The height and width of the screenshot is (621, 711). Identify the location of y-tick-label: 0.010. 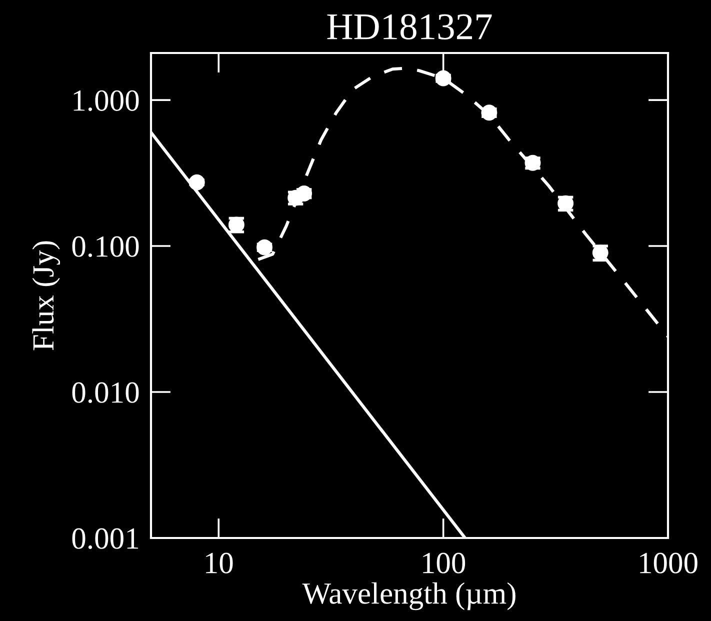
(105, 393).